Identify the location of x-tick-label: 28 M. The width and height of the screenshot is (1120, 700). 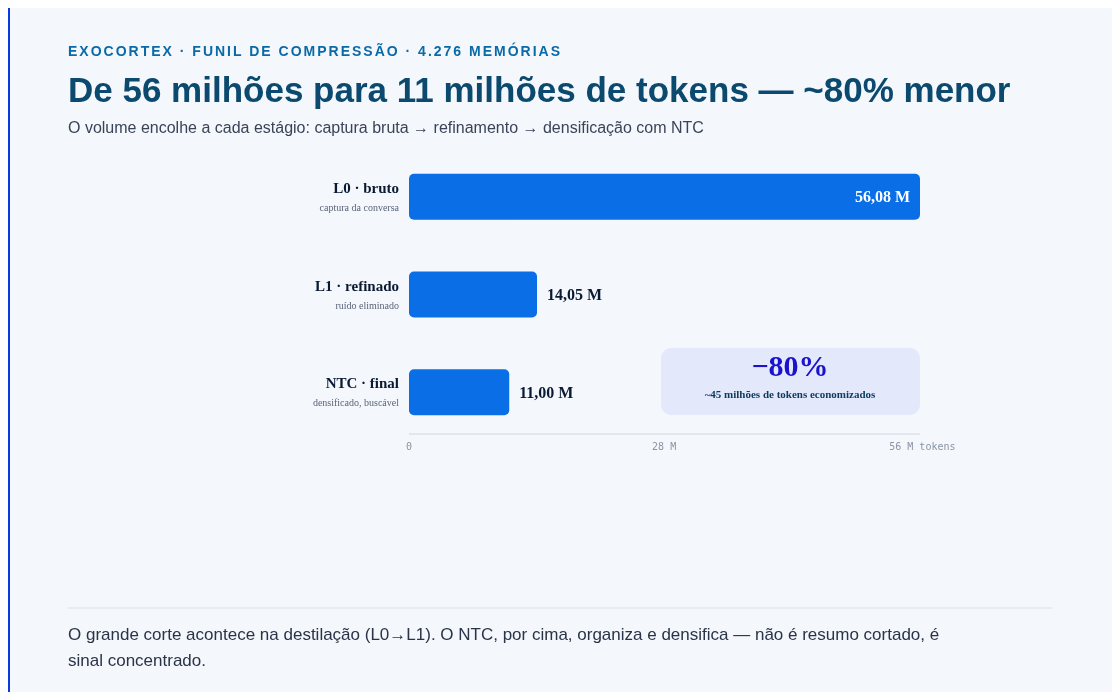
(664, 446).